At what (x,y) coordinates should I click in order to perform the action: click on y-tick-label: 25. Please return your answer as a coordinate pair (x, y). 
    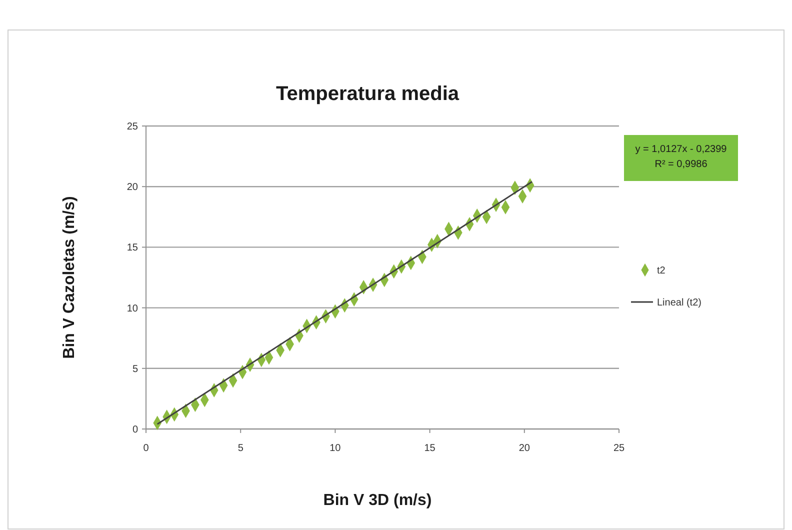
    Looking at the image, I should click on (132, 127).